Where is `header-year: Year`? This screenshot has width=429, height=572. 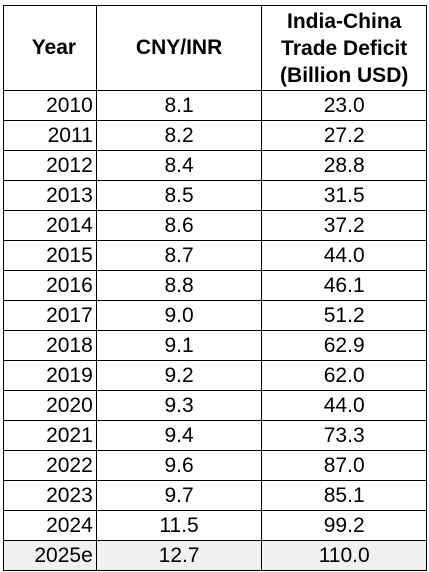
header-year: Year is located at coordinates (50, 48).